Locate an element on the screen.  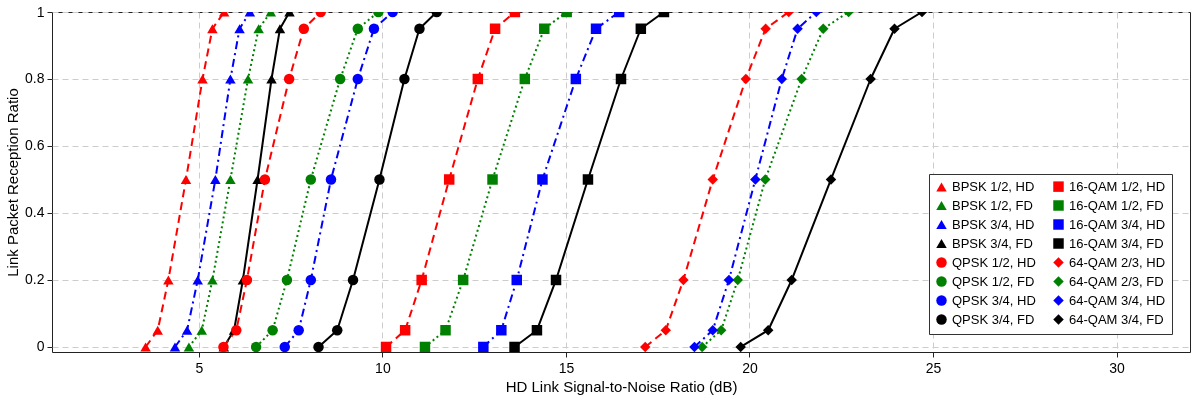
legend-label: 16-QAM 3/4, HD is located at coordinates (1117, 224).